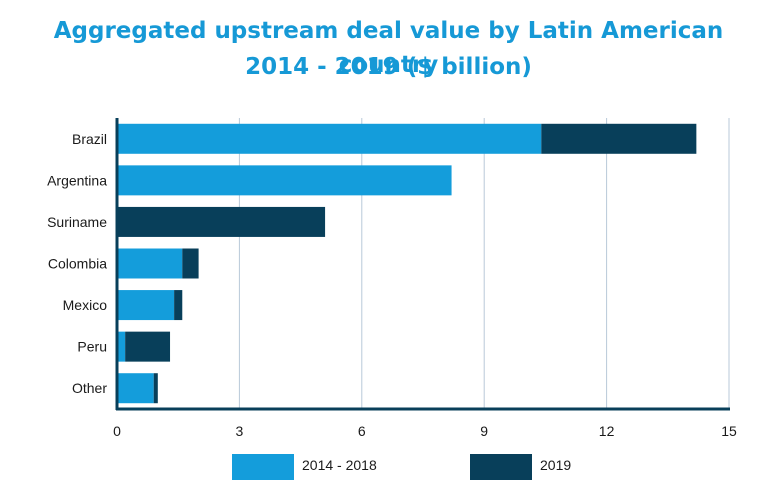 Image resolution: width=777 pixels, height=502 pixels. What do you see at coordinates (89, 139) in the screenshot?
I see `category-label-brazil: Brazil` at bounding box center [89, 139].